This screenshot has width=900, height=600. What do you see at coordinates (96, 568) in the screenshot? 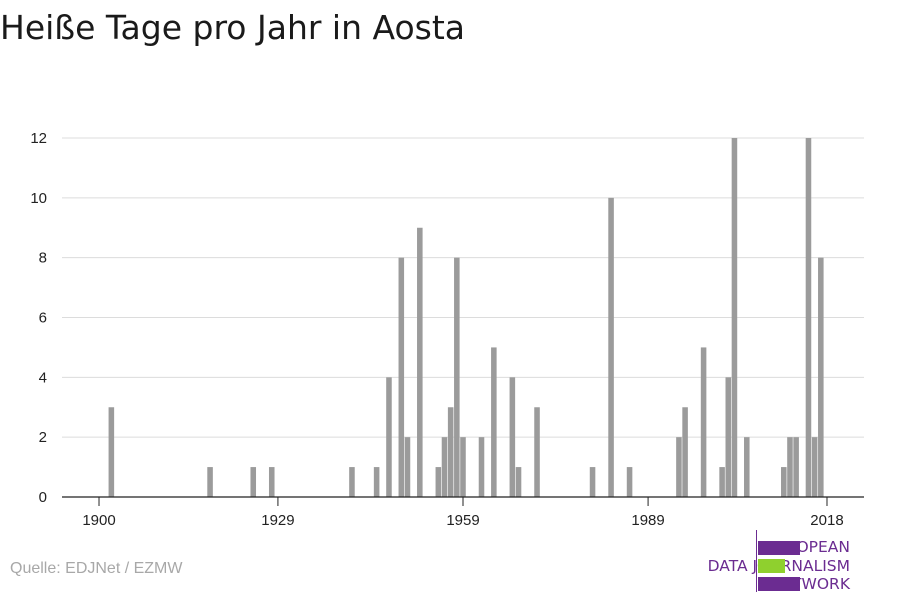
I see `source-note: Quelle: EDJNet / EZMW` at bounding box center [96, 568].